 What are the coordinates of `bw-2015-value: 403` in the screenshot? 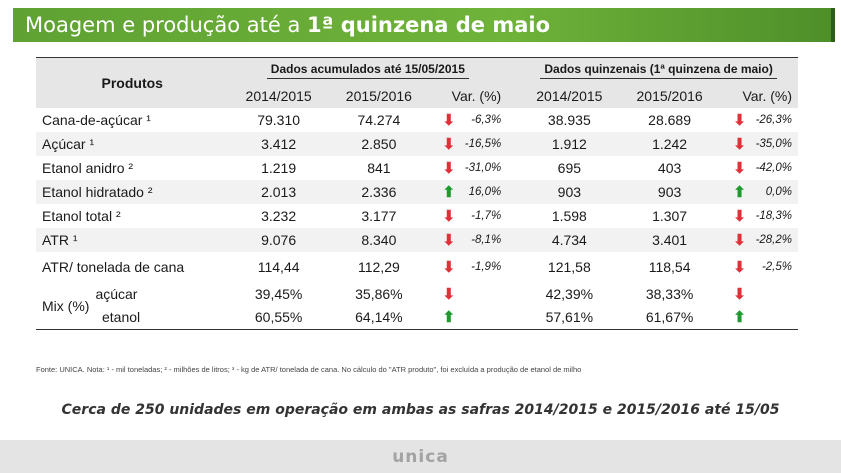 It's located at (669, 167).